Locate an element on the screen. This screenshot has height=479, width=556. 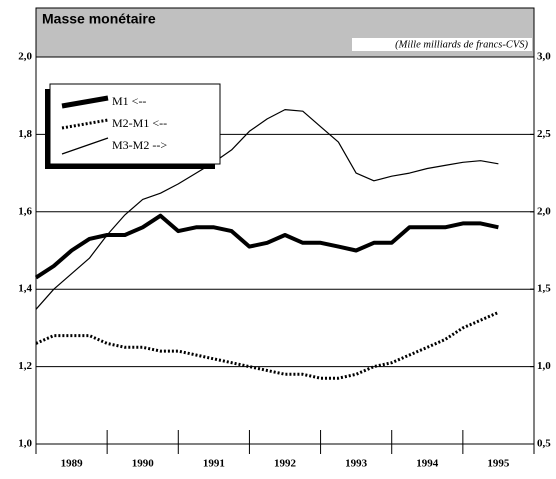
x-tick-label: 1995 is located at coordinates (498, 464).